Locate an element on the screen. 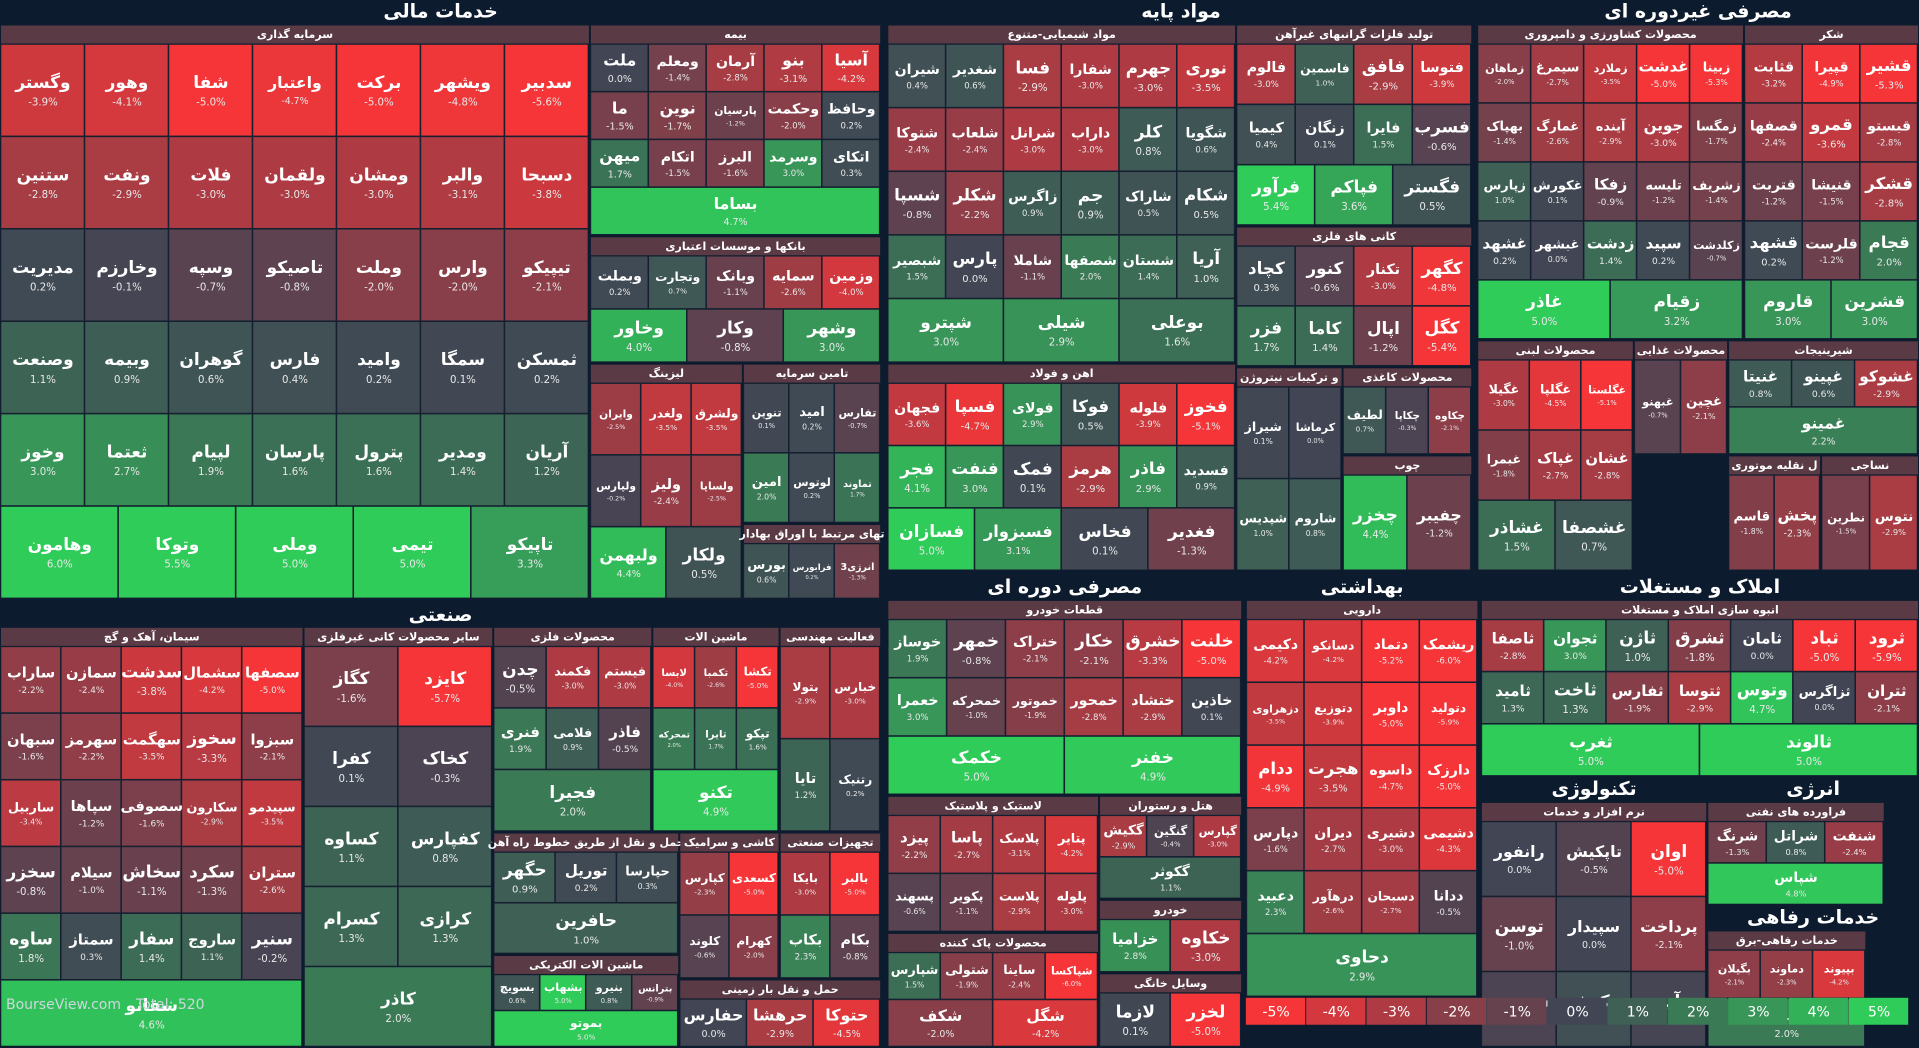 The image size is (1919, 1048). stock-name: زملارد is located at coordinates (1611, 68).